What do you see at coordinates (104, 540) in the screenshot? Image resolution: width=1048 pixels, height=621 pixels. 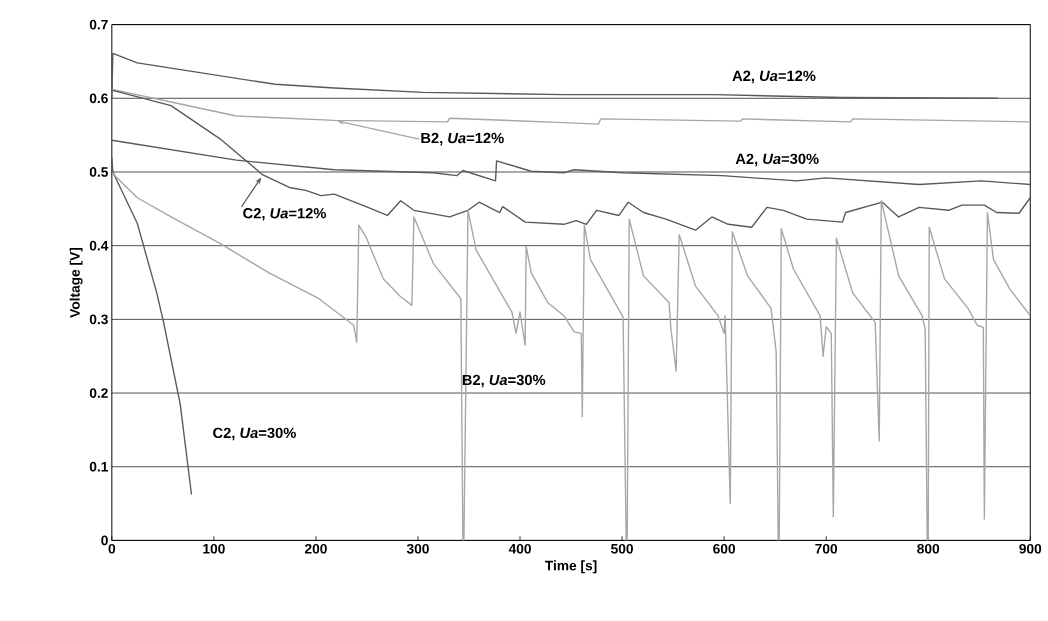 I see `y-tick-label: 0` at bounding box center [104, 540].